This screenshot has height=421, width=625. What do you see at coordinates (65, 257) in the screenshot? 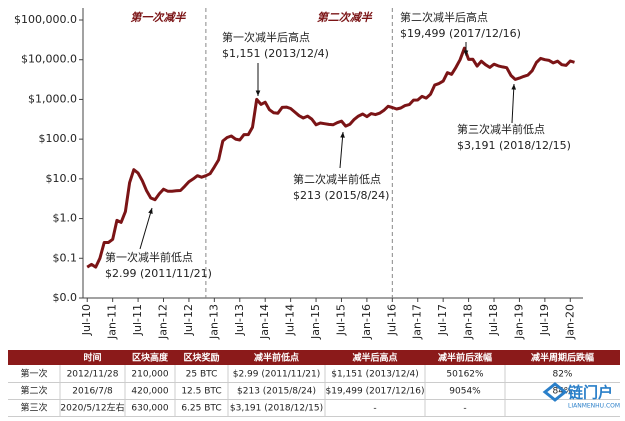
I see `y-tick-label: $0.1` at bounding box center [65, 257].